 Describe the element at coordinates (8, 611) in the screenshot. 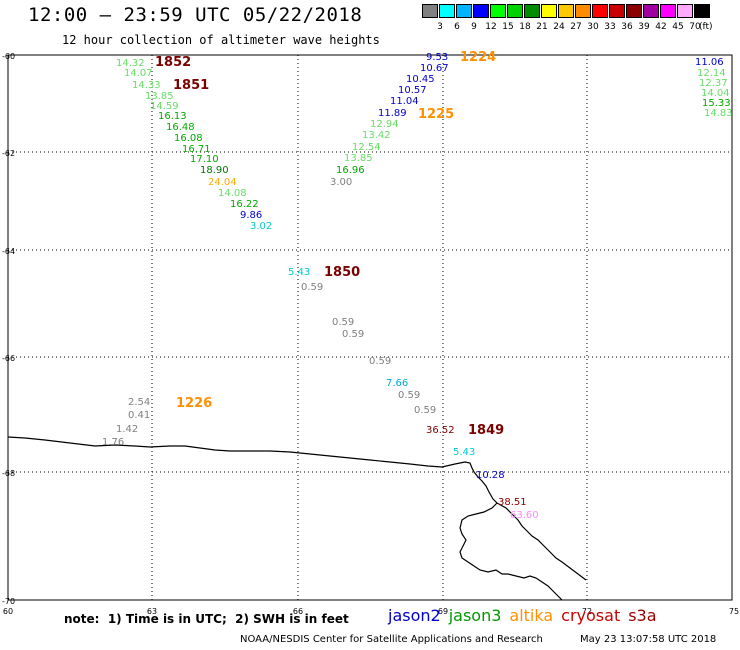

I see `longitude-label: 60` at that location.